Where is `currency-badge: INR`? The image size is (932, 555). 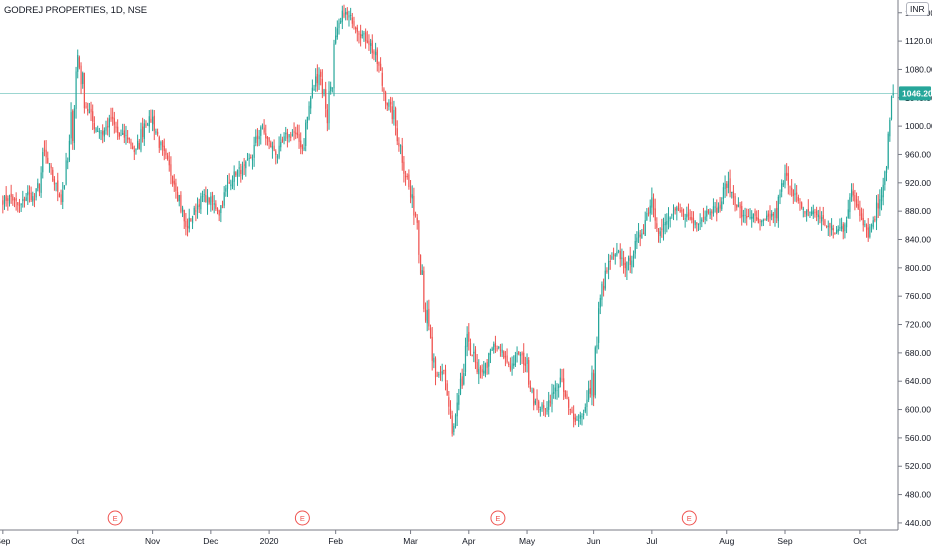 currency-badge: INR is located at coordinates (917, 9).